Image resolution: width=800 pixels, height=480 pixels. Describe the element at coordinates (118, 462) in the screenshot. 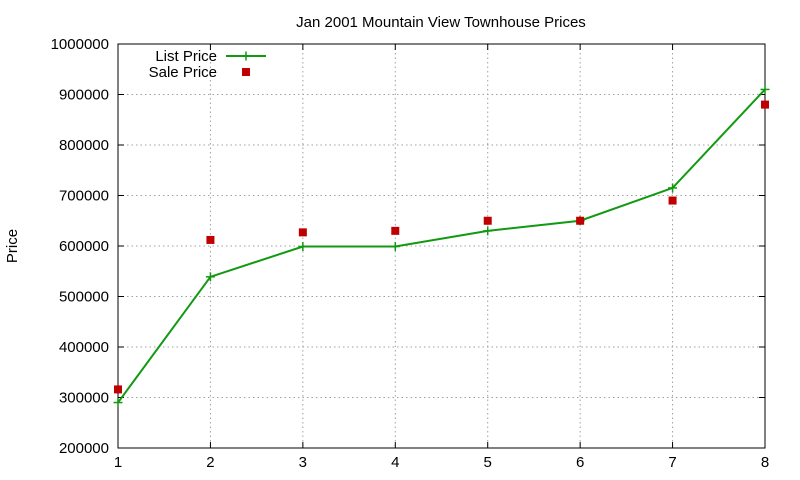

I see `x-tick-label: 1` at that location.